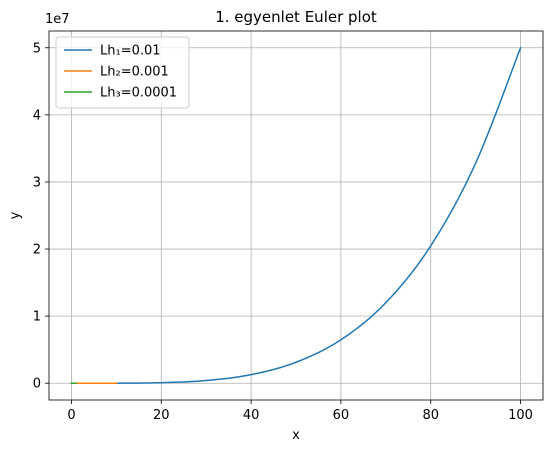  I want to click on y-tick-label: 1, so click(37, 317).